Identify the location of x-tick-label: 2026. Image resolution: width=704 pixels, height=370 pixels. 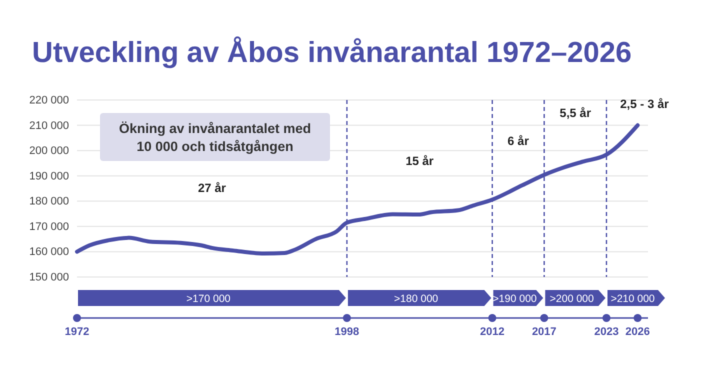
(637, 332).